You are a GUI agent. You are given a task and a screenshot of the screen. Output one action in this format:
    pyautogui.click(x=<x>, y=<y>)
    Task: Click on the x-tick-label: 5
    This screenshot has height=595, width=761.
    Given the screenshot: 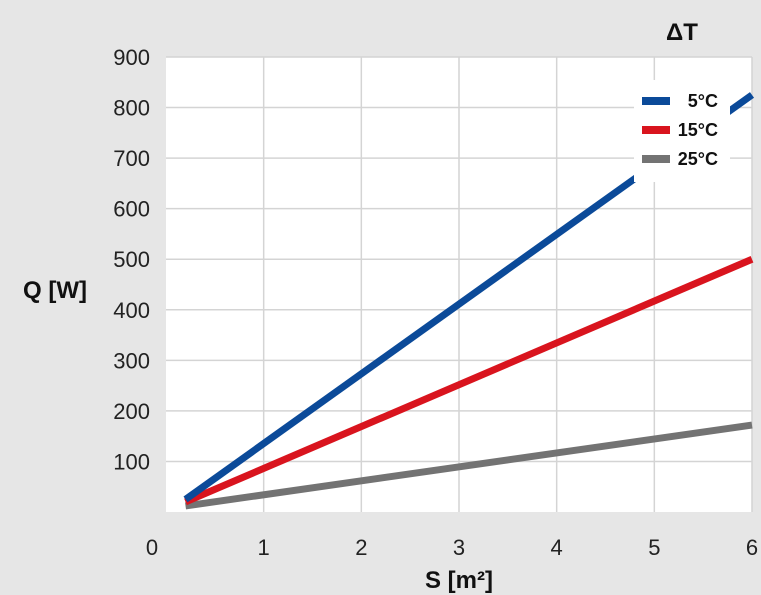 What is the action you would take?
    pyautogui.click(x=654, y=547)
    